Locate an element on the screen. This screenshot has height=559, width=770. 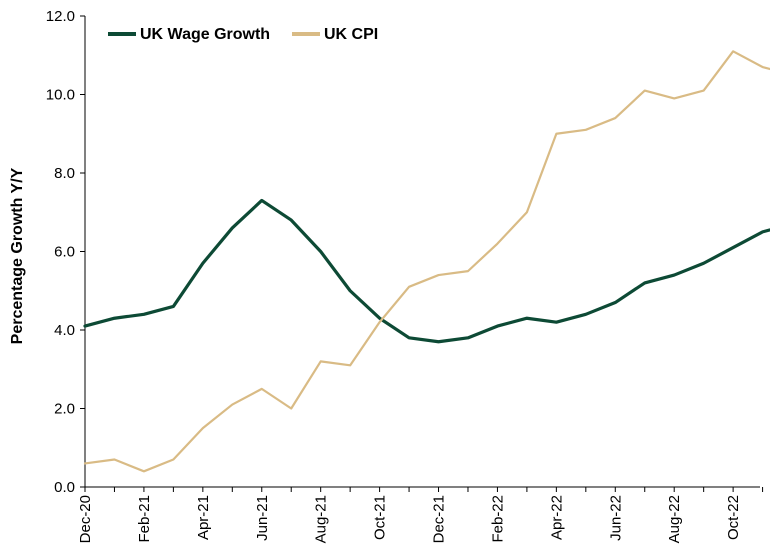
y-tick-label: 4.0 is located at coordinates (64, 330).